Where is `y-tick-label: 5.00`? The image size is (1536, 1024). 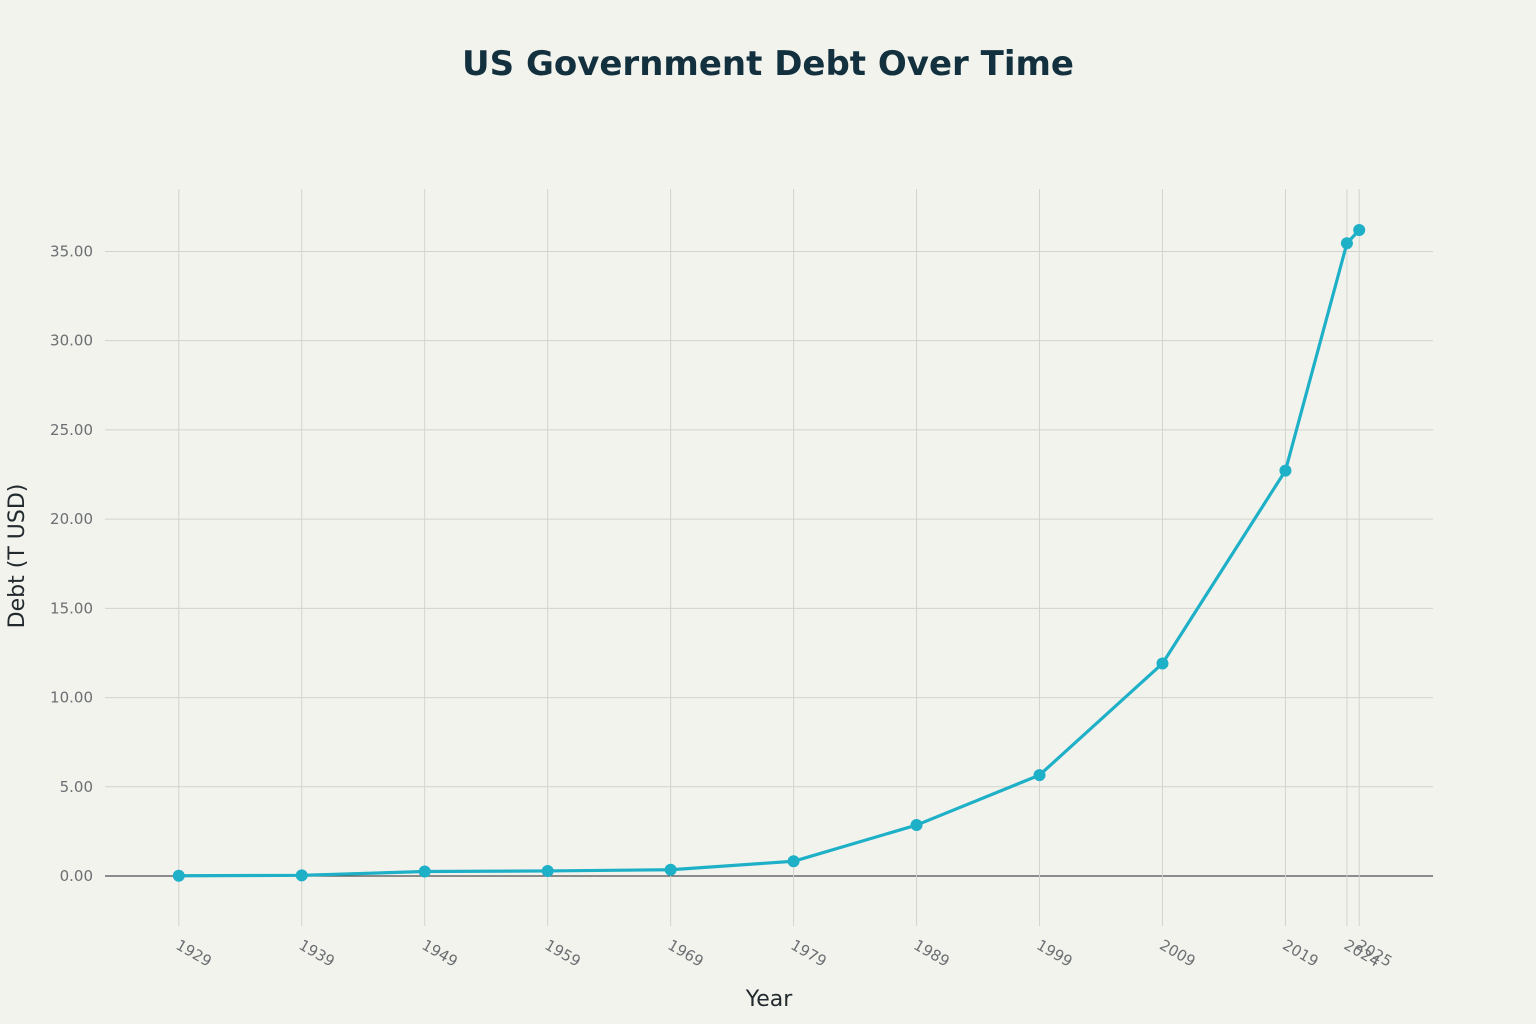 y-tick-label: 5.00 is located at coordinates (76, 787).